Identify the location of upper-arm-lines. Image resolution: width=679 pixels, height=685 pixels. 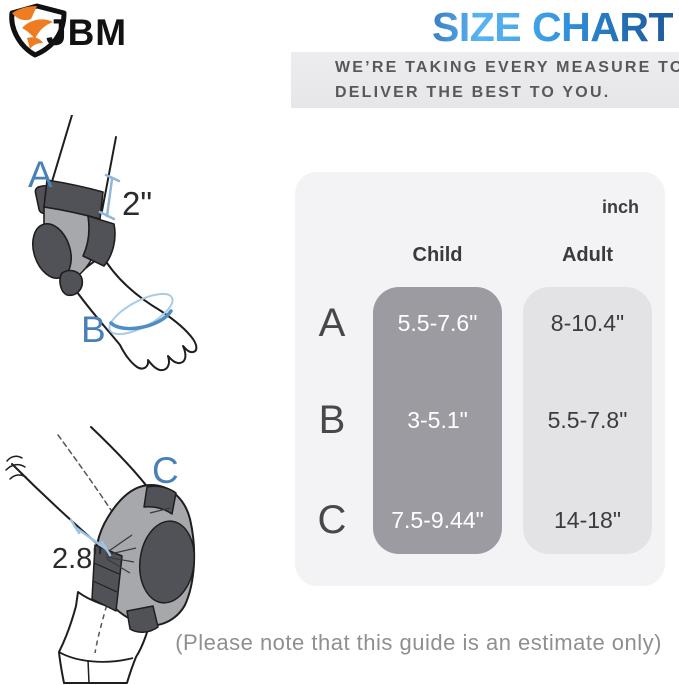
(83, 163).